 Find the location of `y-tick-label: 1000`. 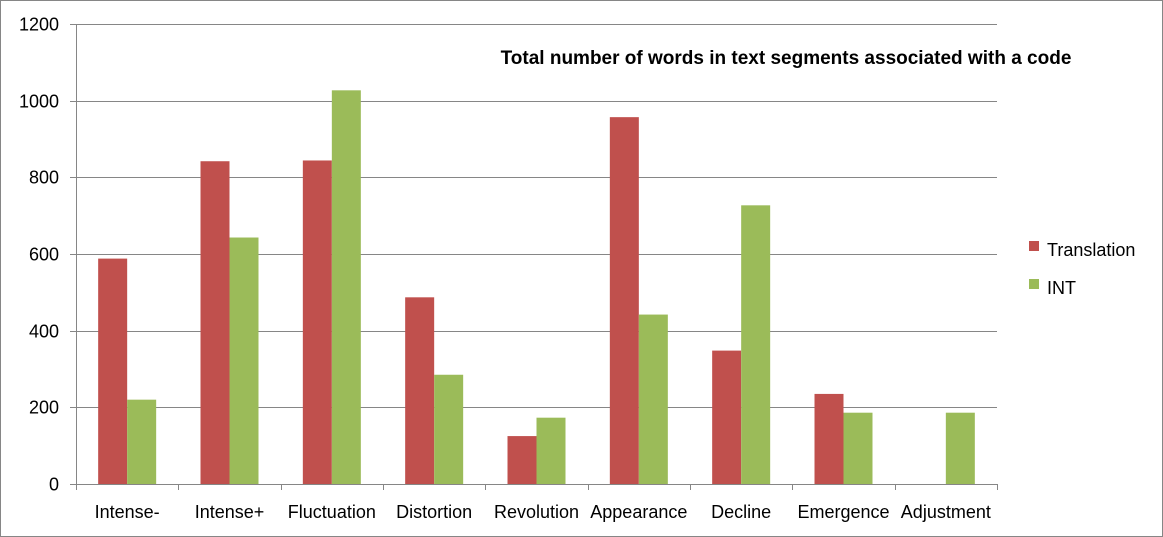

y-tick-label: 1000 is located at coordinates (39, 102).